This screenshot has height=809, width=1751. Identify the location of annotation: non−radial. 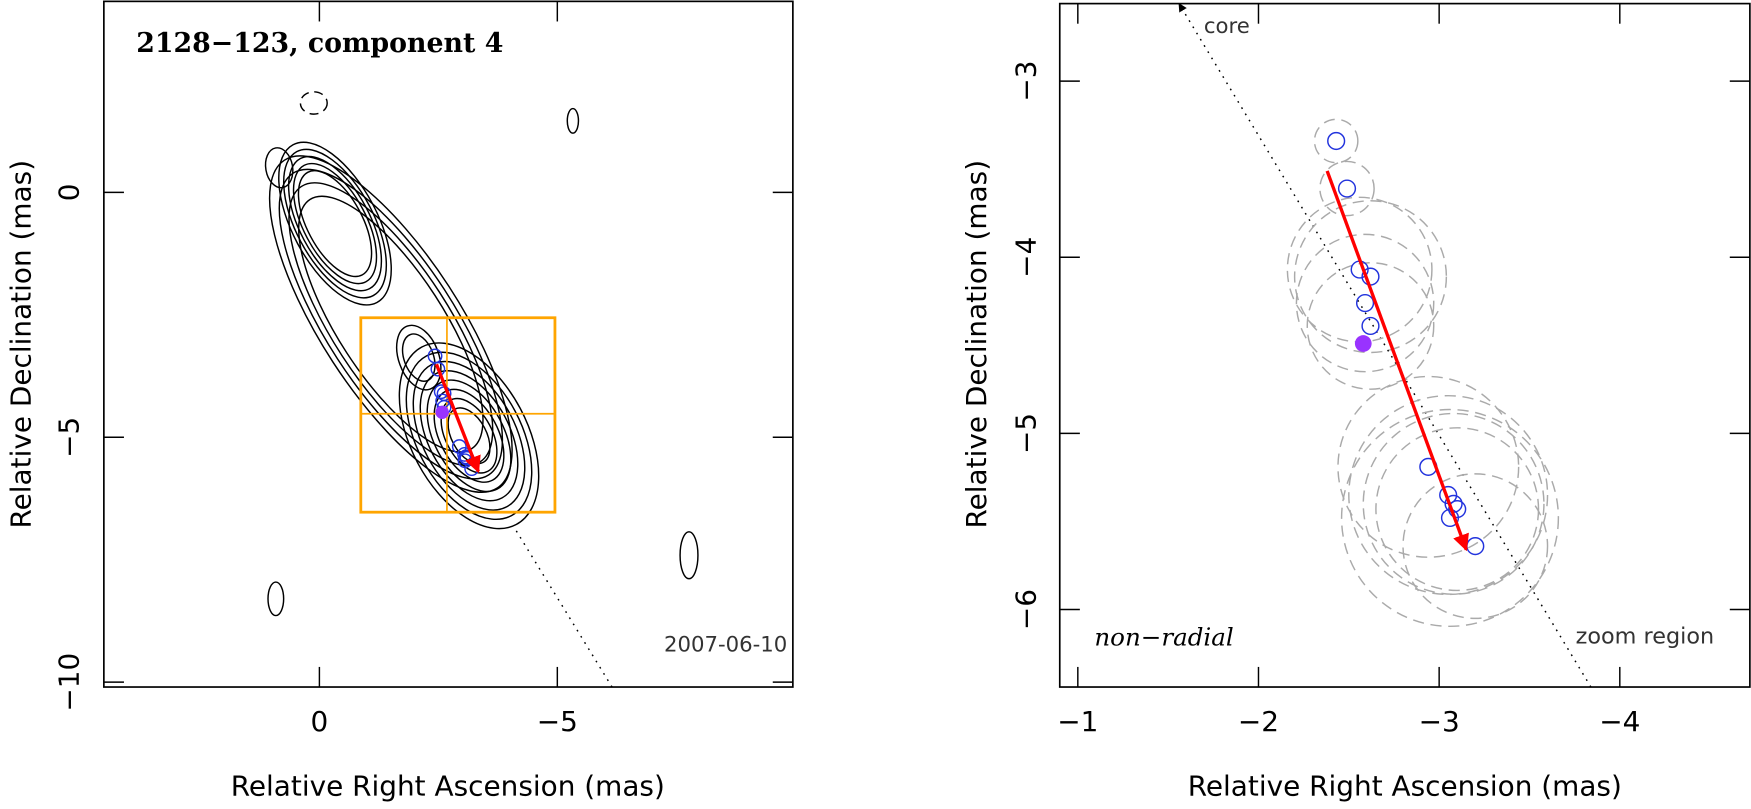
(1163, 637).